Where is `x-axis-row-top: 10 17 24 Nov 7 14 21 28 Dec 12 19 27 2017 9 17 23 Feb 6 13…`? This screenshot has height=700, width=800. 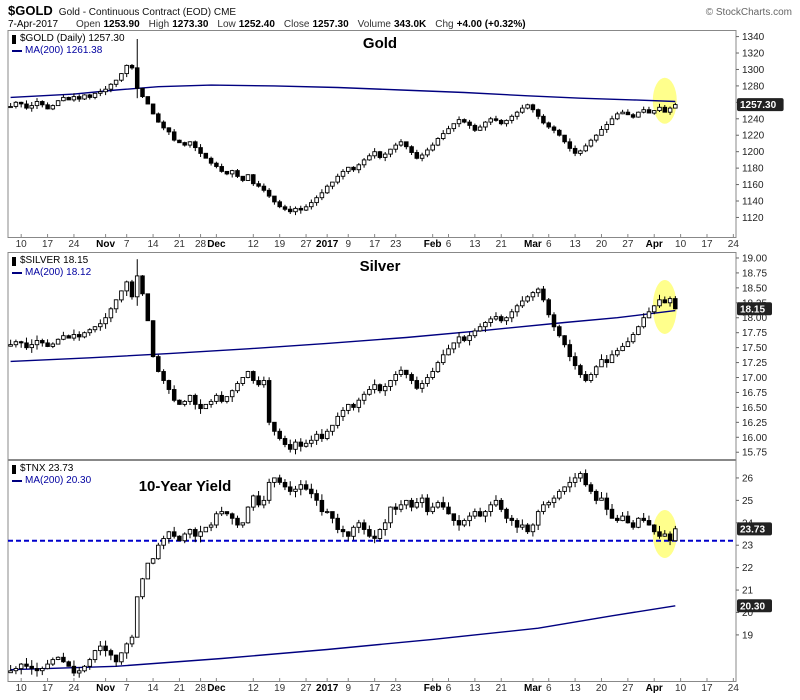
x-axis-row-top: 10 17 24 Nov 7 14 21 28 Dec 12 19 27 2017 9 17 23 Feb 6 13… is located at coordinates (400, 245).